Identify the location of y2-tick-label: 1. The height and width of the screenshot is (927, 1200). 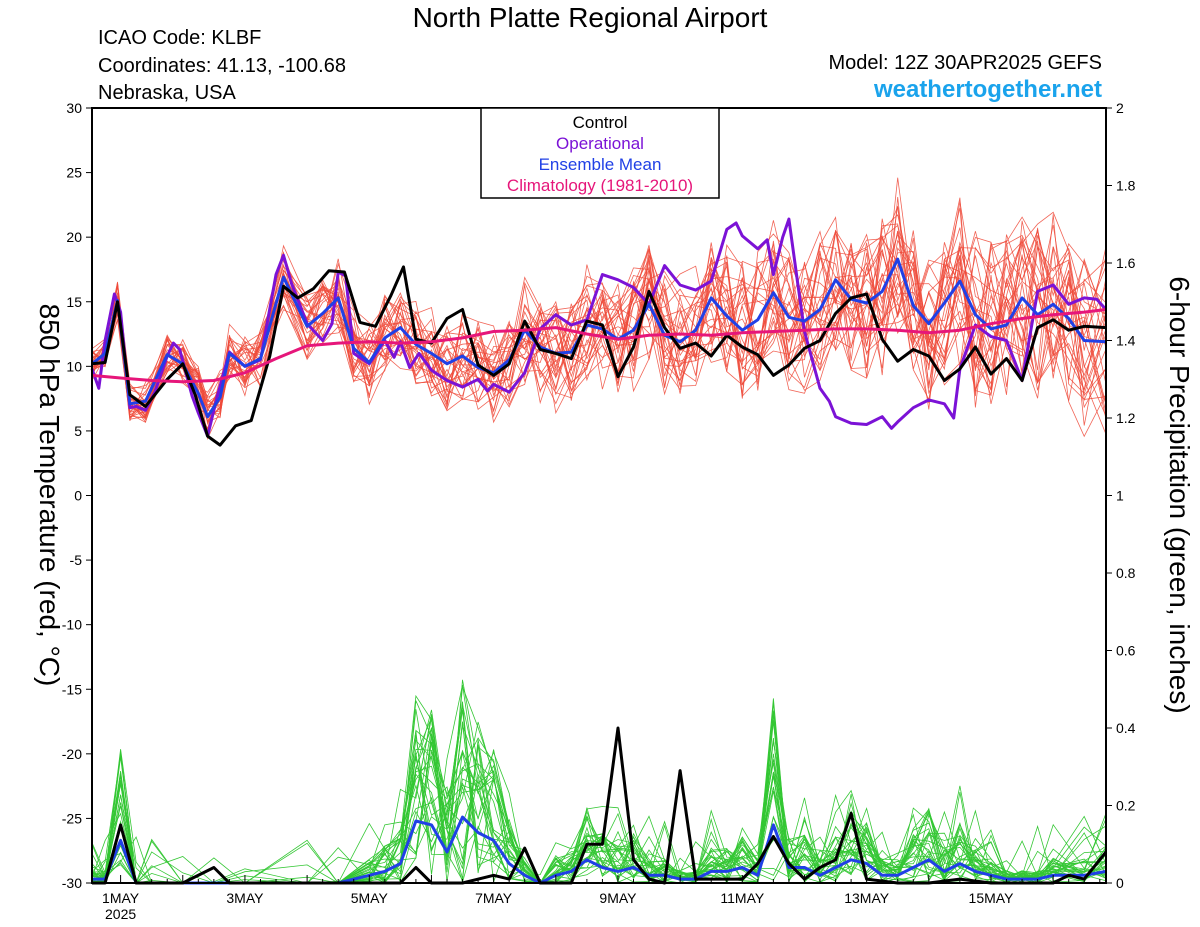
(1120, 496).